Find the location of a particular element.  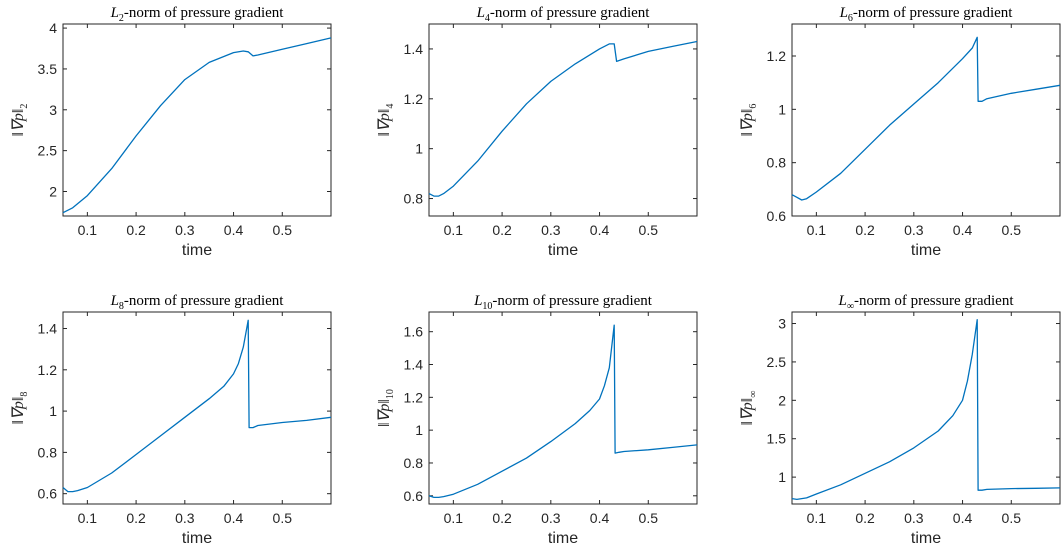

chart-title: L2-norm of pressure gradient is located at coordinates (197, 14).